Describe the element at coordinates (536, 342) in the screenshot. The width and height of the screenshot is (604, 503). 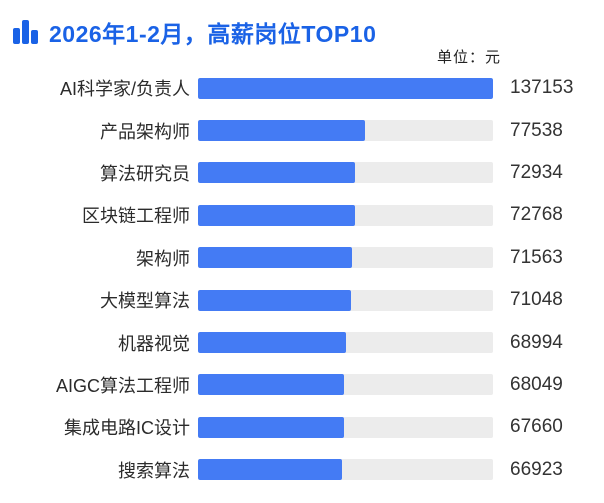
I see `value-label: 68994` at that location.